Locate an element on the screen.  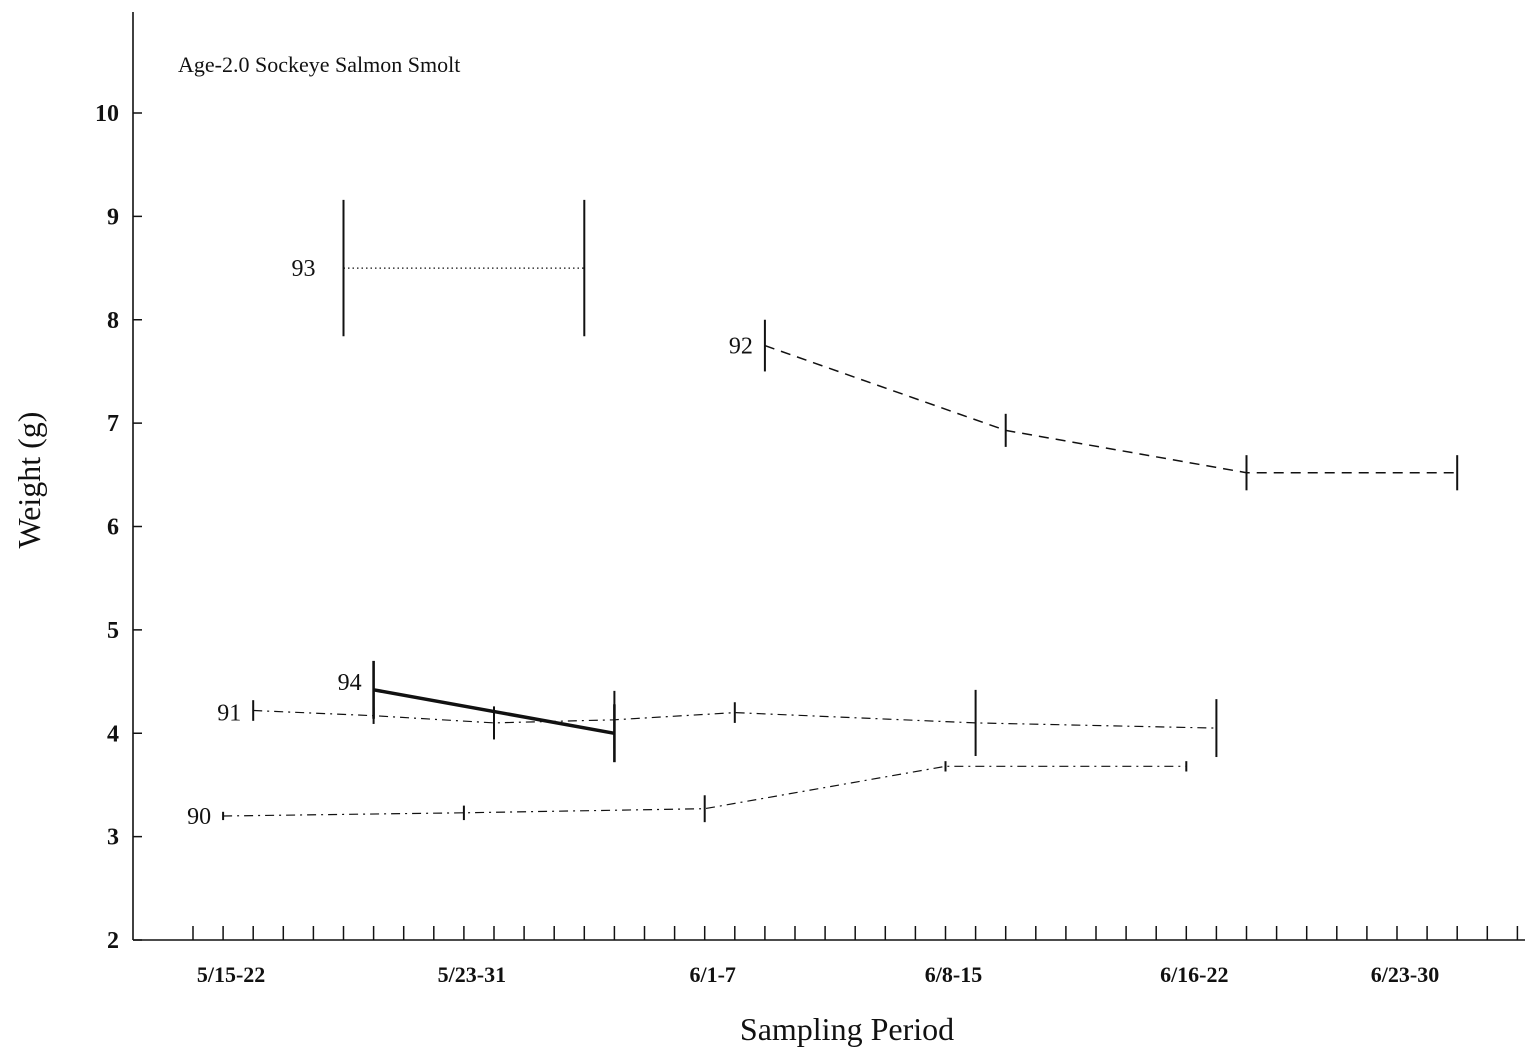
y-tick-label: 5 is located at coordinates (113, 631).